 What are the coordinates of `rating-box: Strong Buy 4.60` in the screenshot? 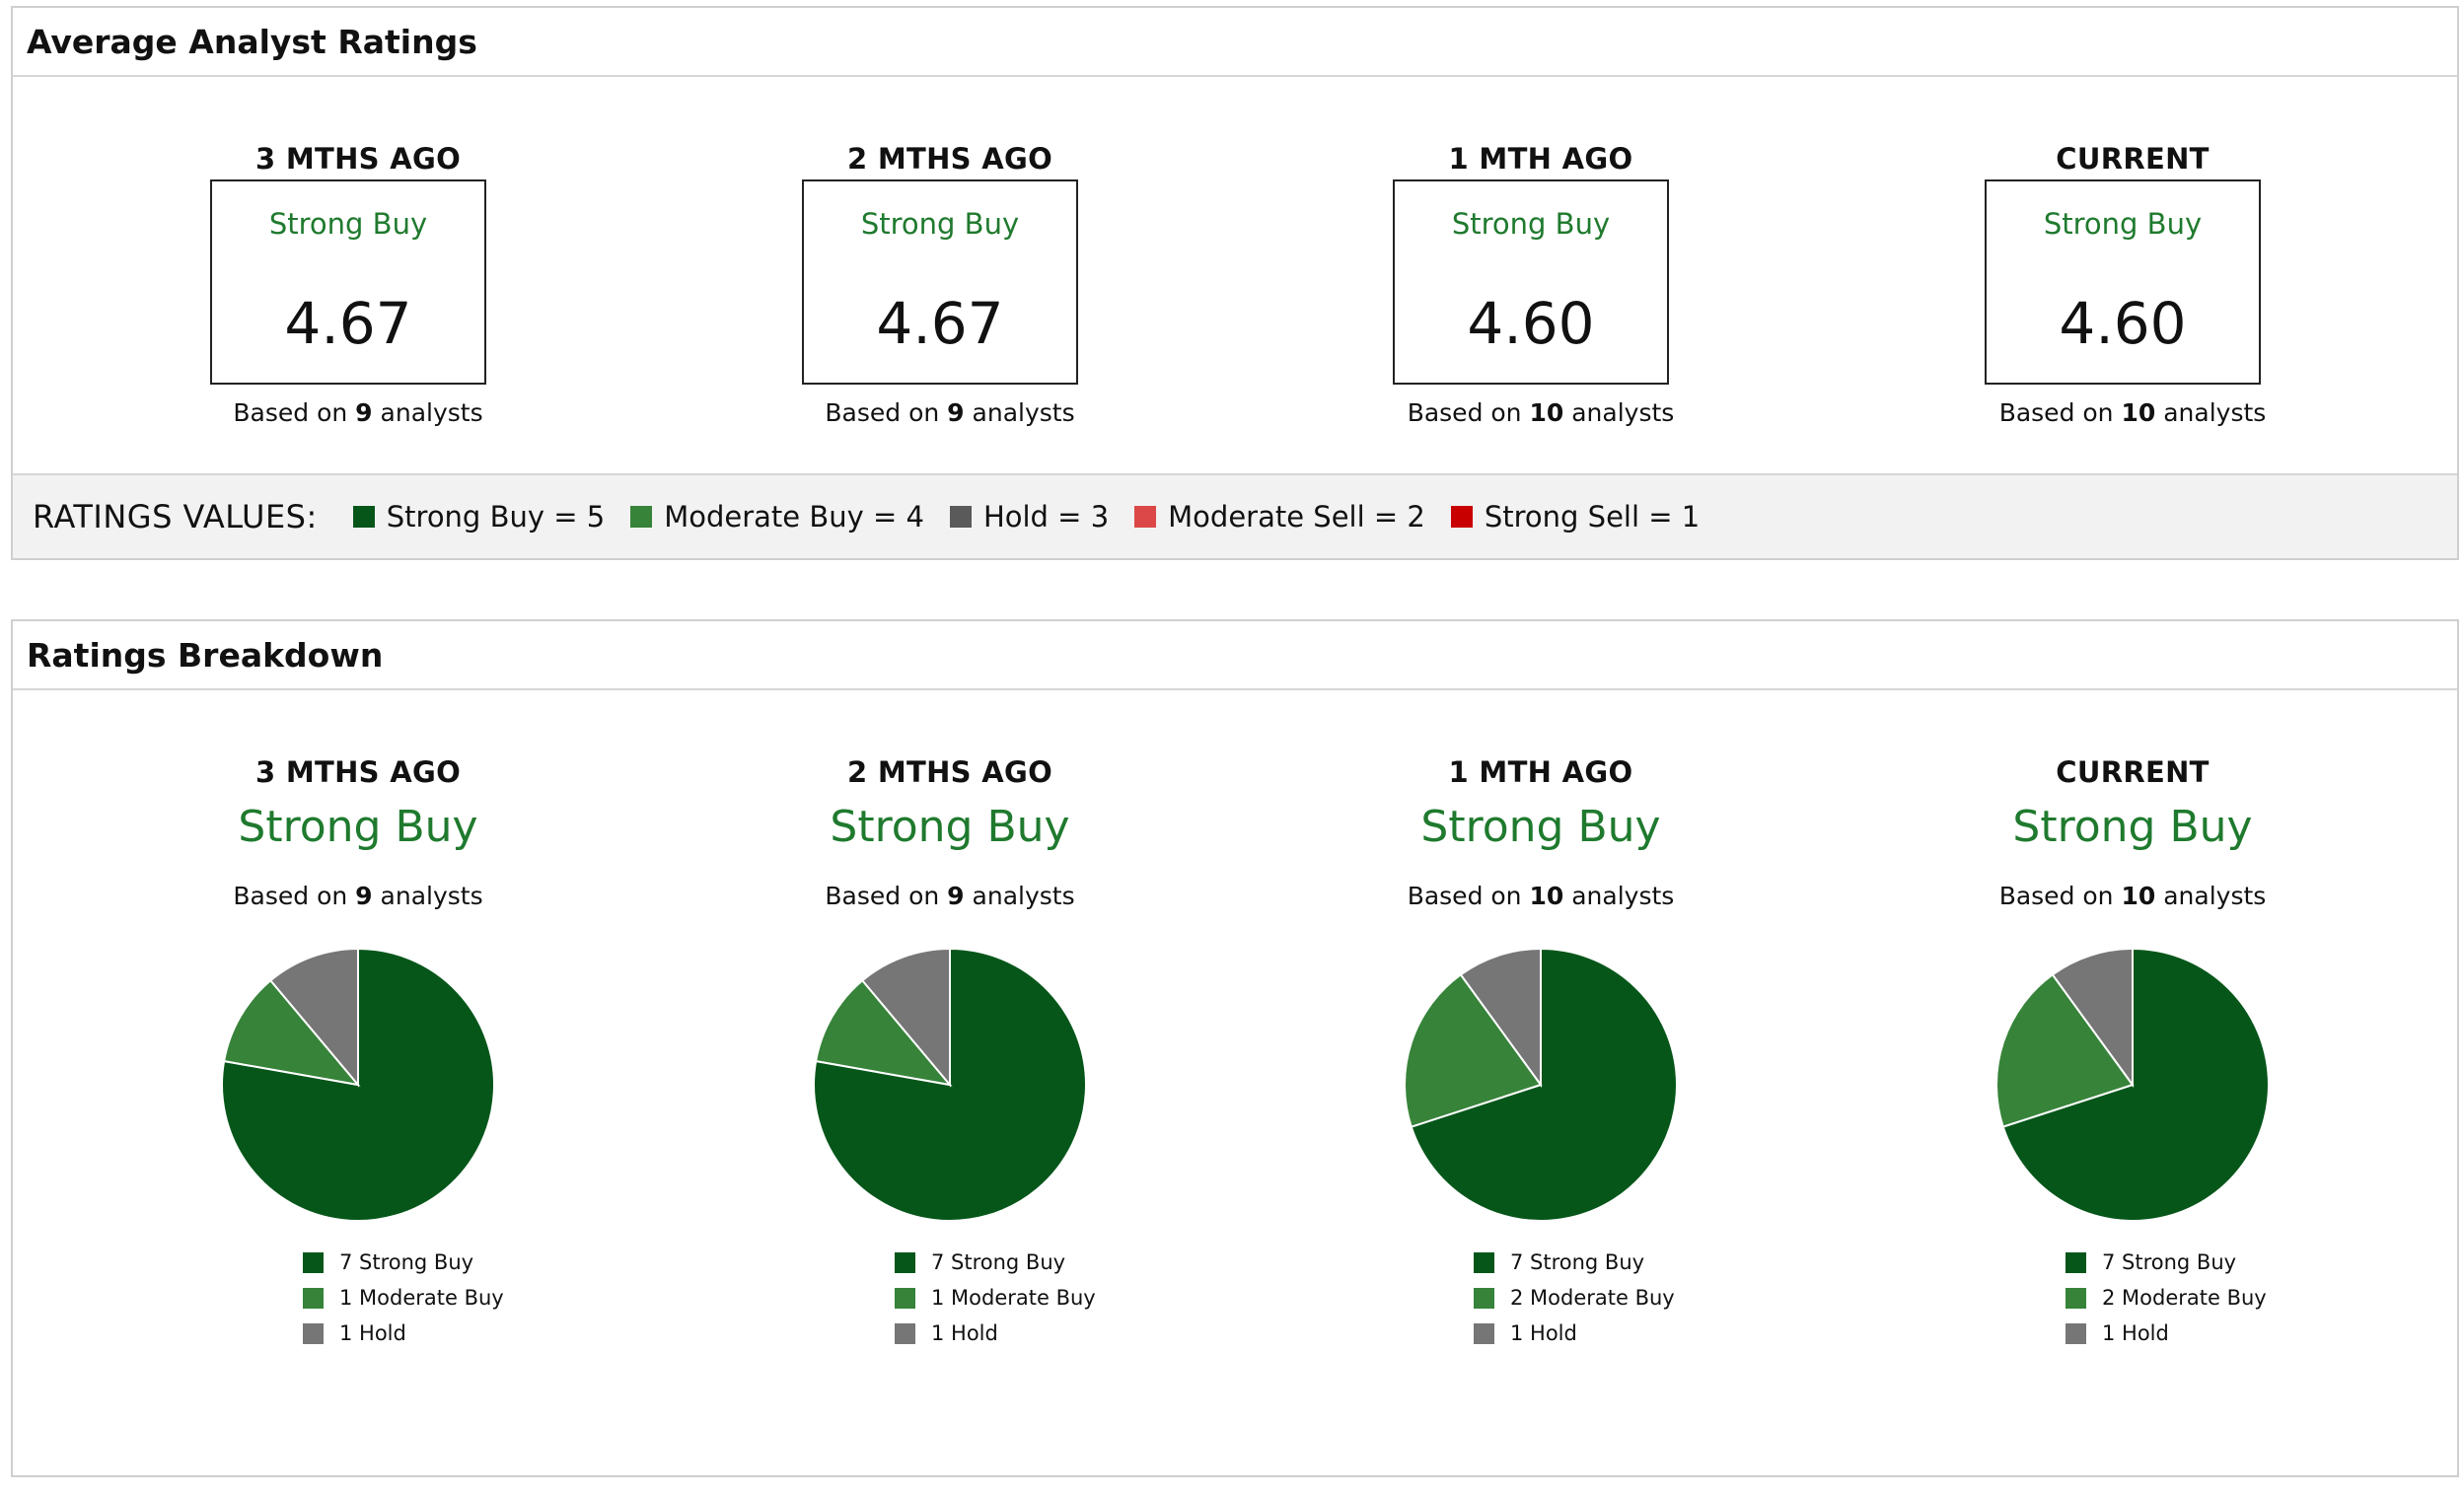 It's located at (2123, 282).